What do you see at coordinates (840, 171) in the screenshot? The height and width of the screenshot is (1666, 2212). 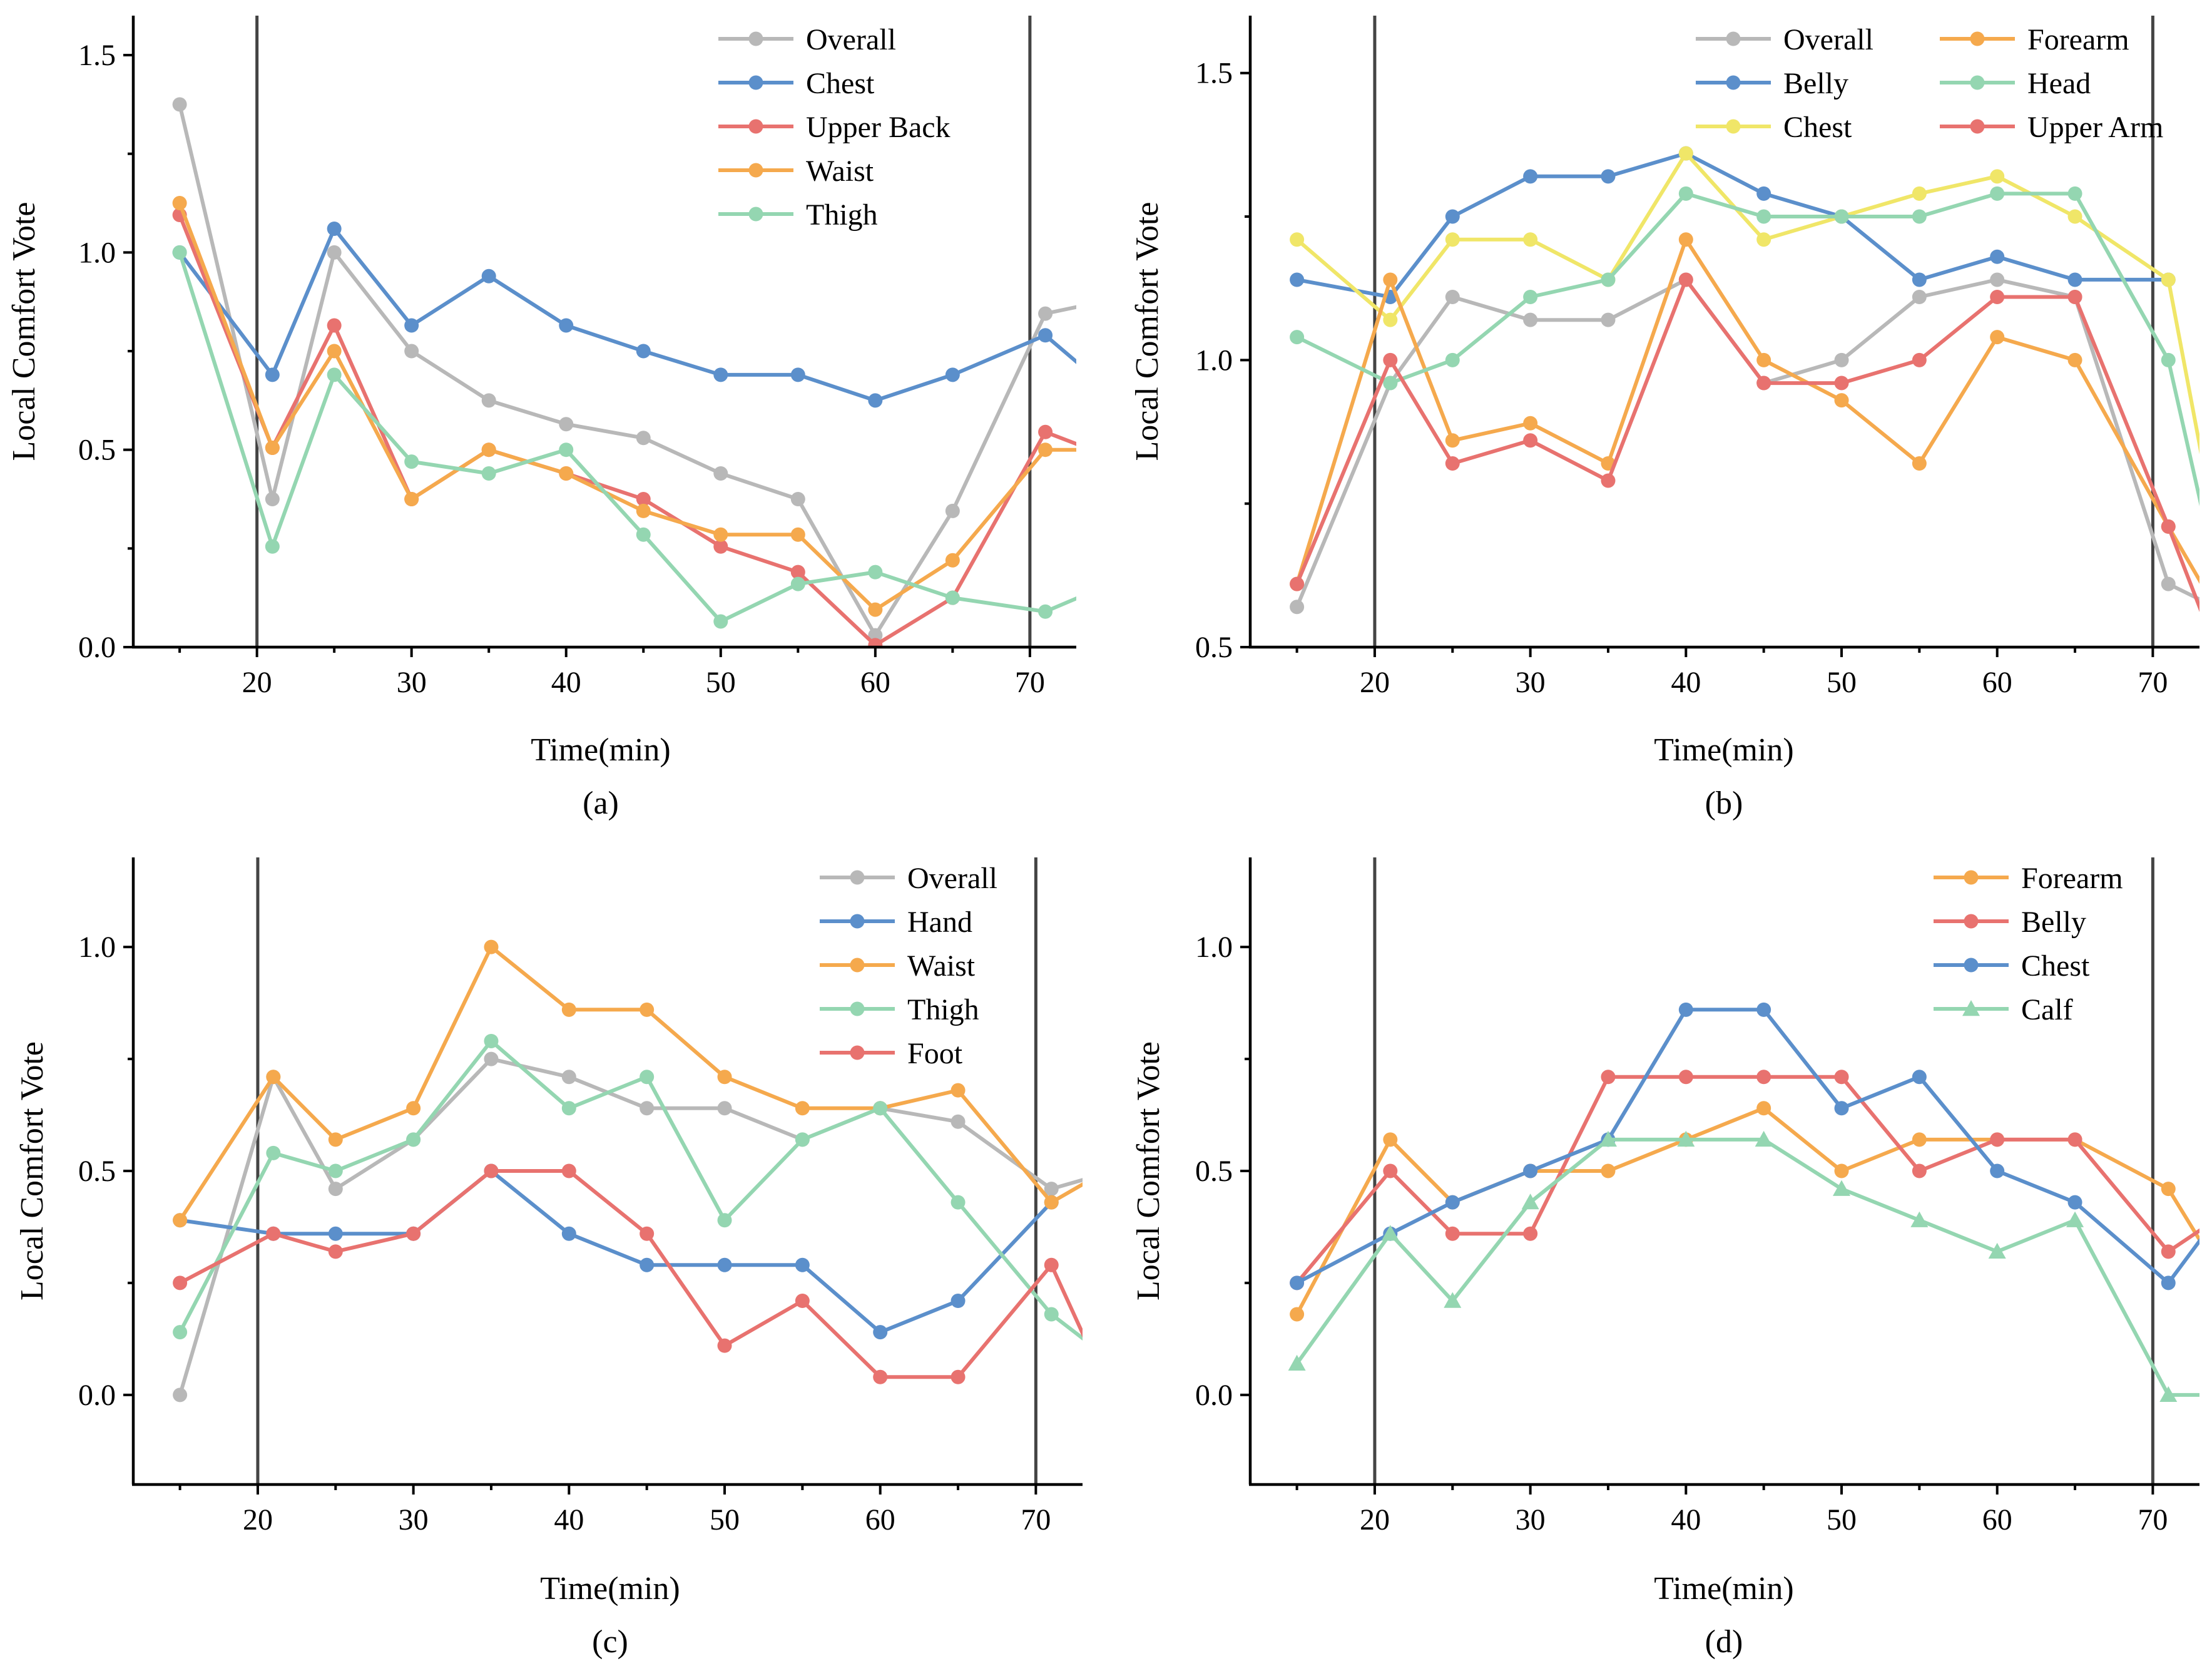 I see `legend-label: Waist` at bounding box center [840, 171].